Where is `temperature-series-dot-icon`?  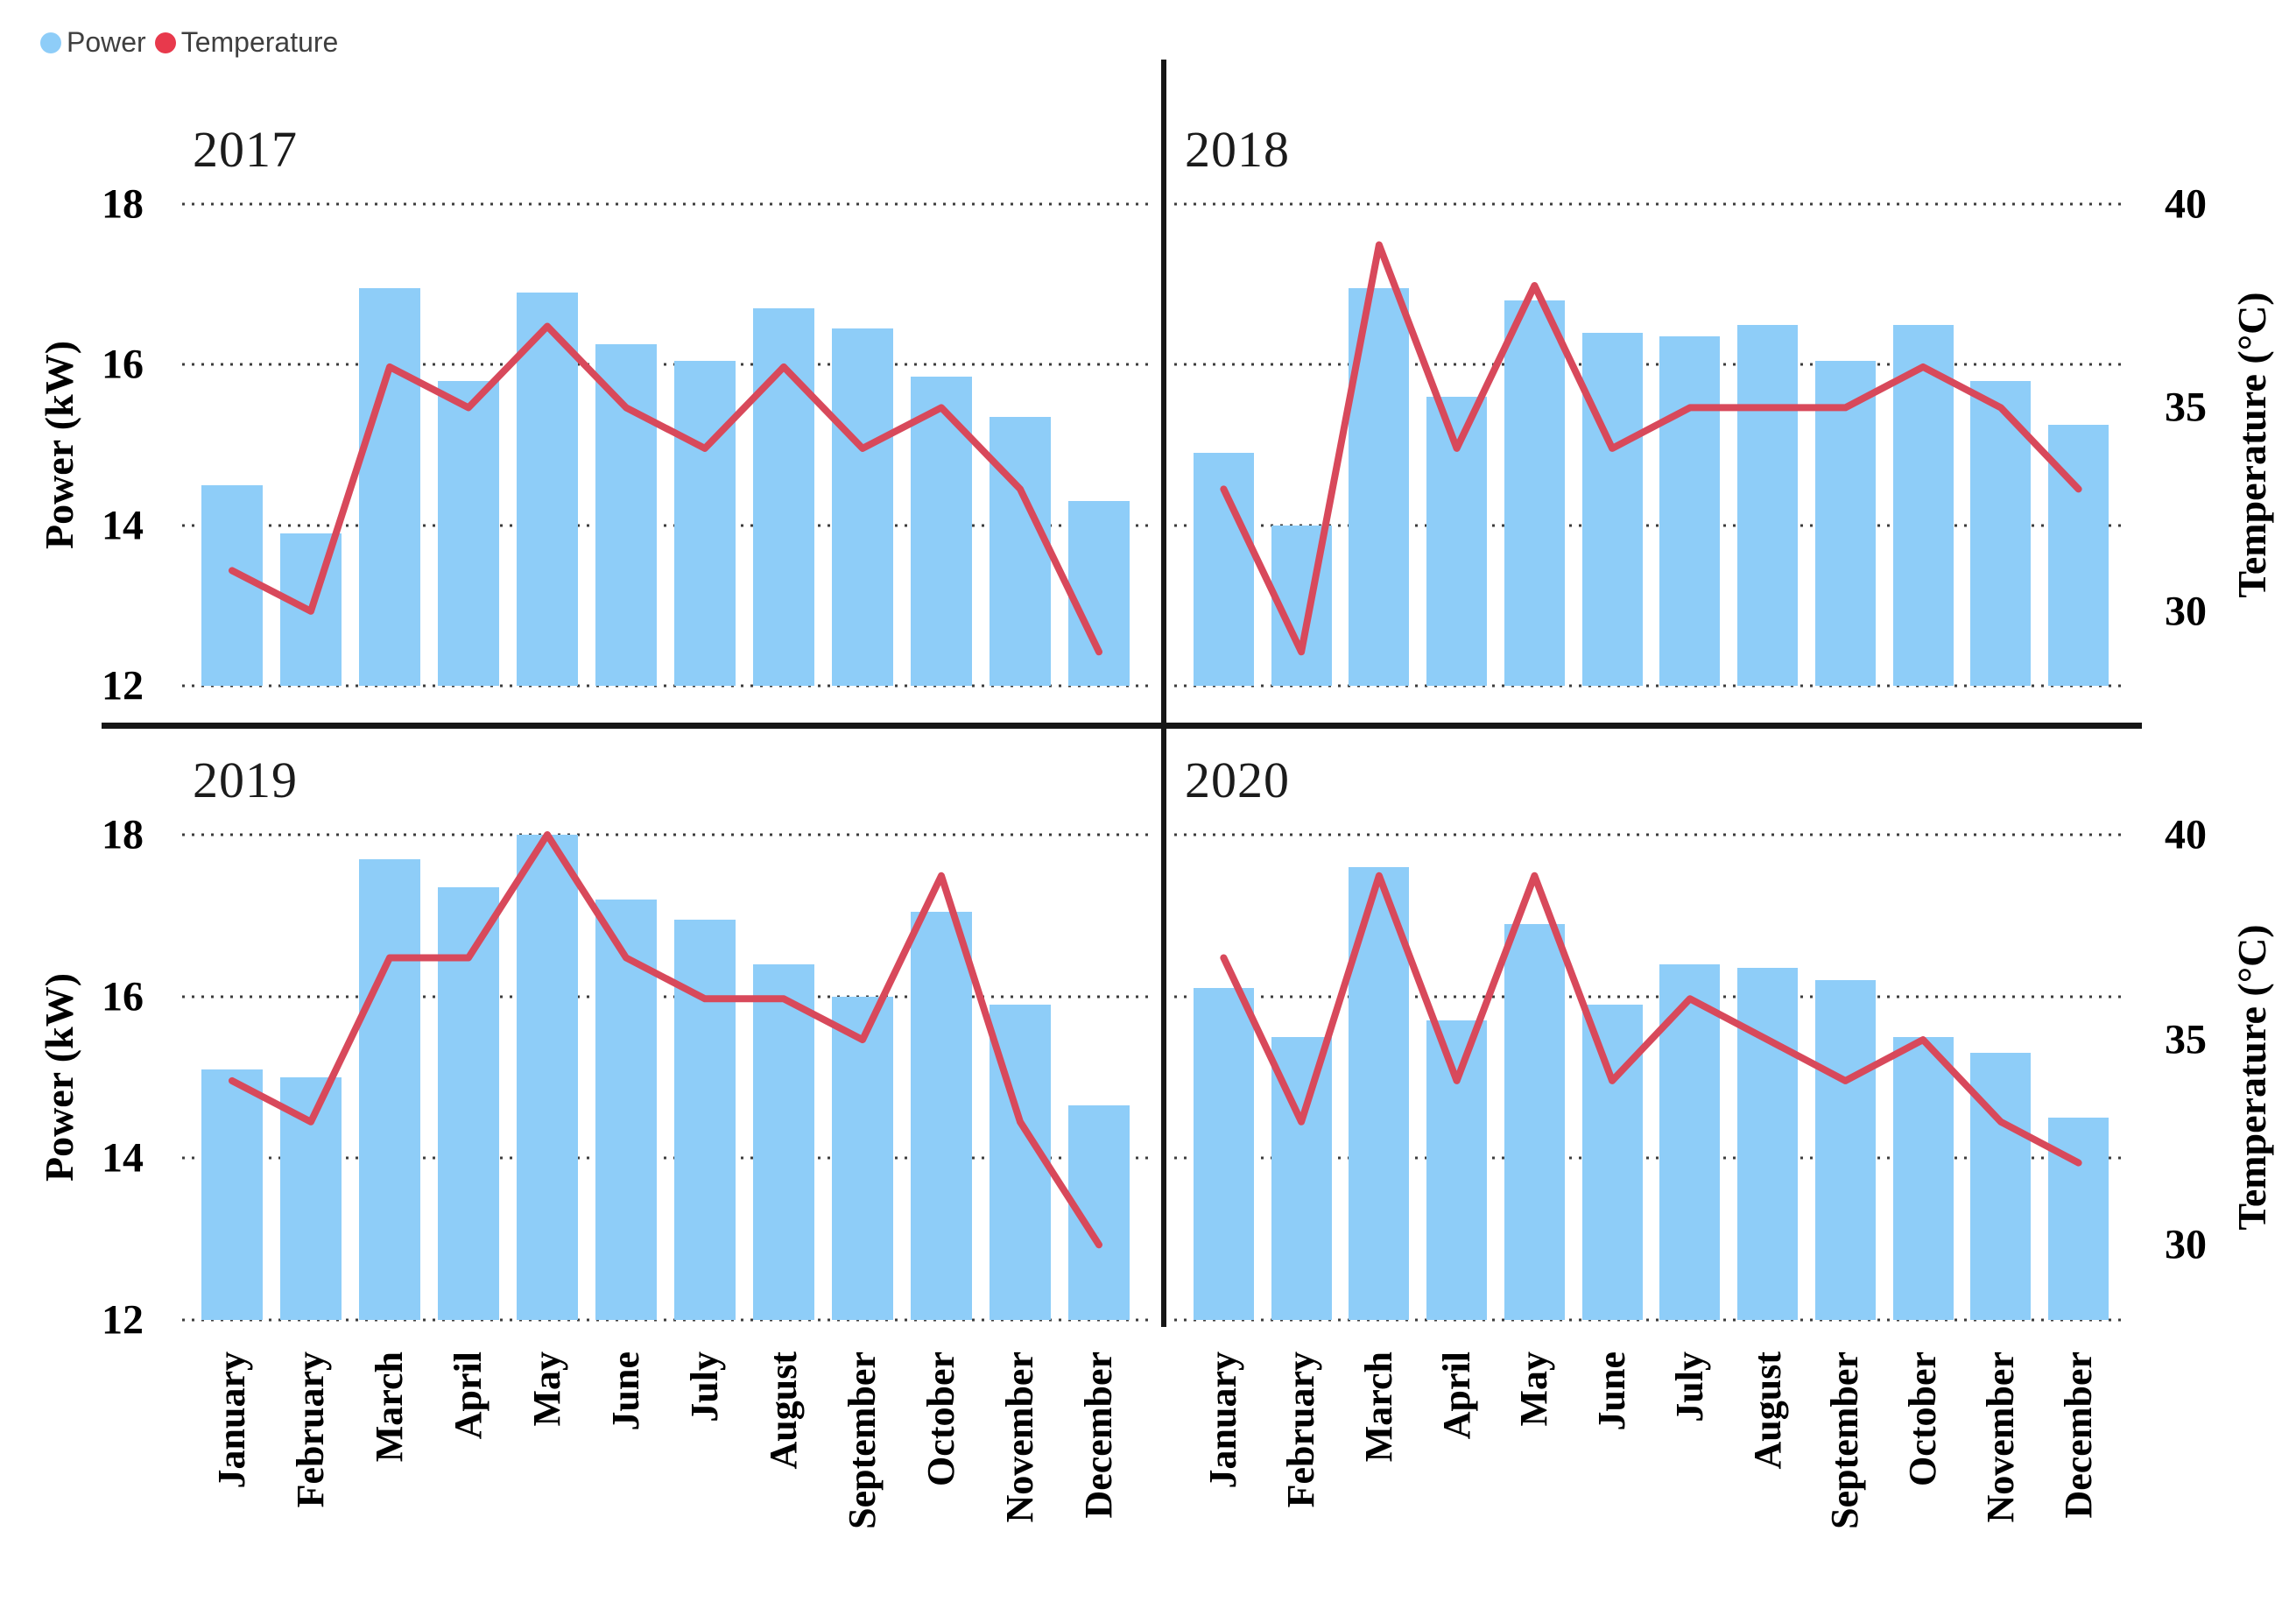
temperature-series-dot-icon is located at coordinates (165, 42).